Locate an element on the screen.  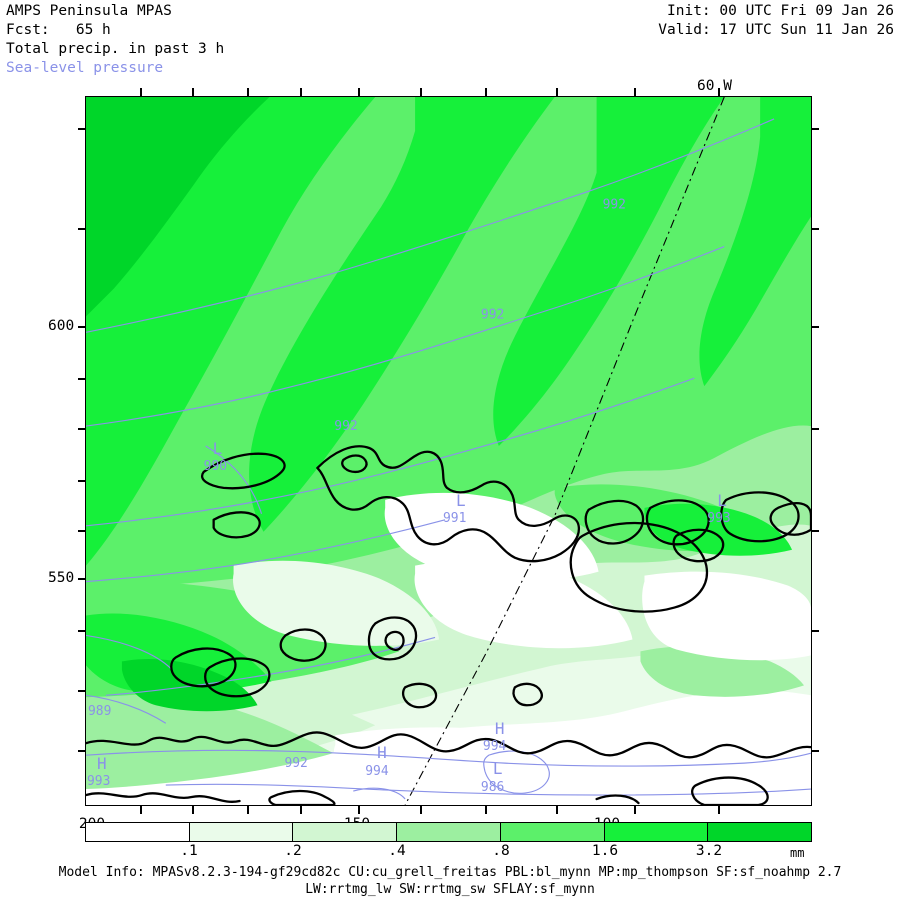
colorbar-tick-2: .4 is located at coordinates (397, 851).